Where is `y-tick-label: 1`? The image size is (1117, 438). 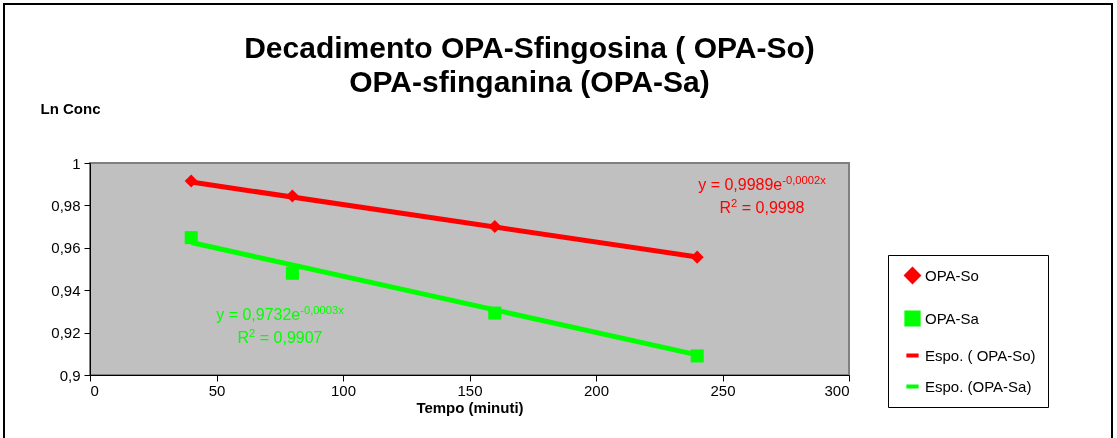 y-tick-label: 1 is located at coordinates (76, 163).